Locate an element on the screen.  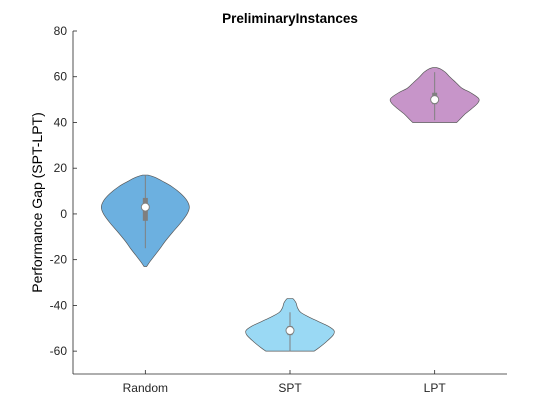
x-tick-label: Random is located at coordinates (145, 388).